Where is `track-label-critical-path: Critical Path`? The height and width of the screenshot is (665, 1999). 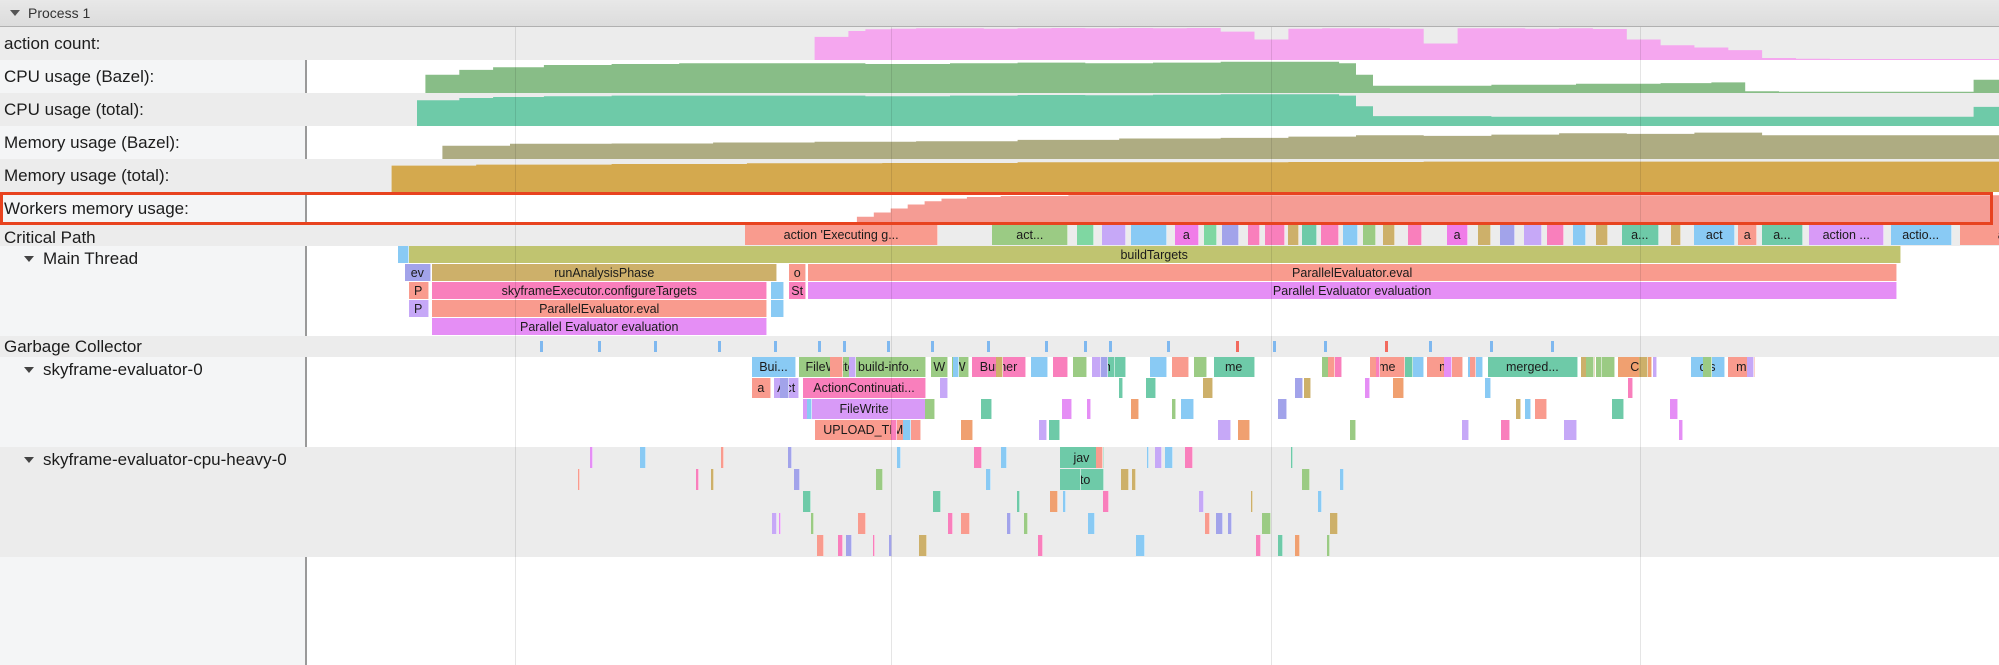
track-label-critical-path: Critical Path is located at coordinates (153, 238).